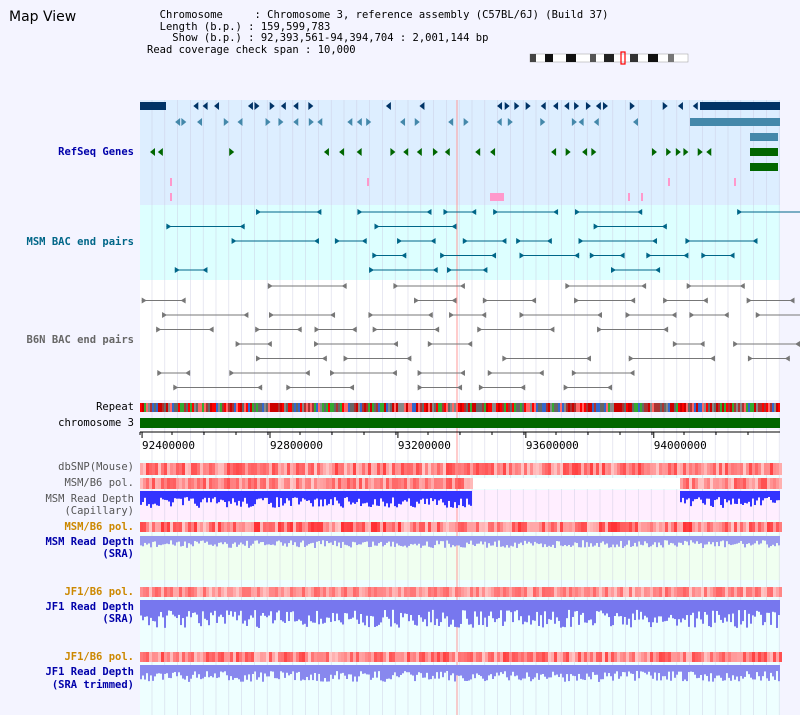 The image size is (800, 715). Describe the element at coordinates (460, 614) in the screenshot. I see `jf1-depth-sra` at that location.